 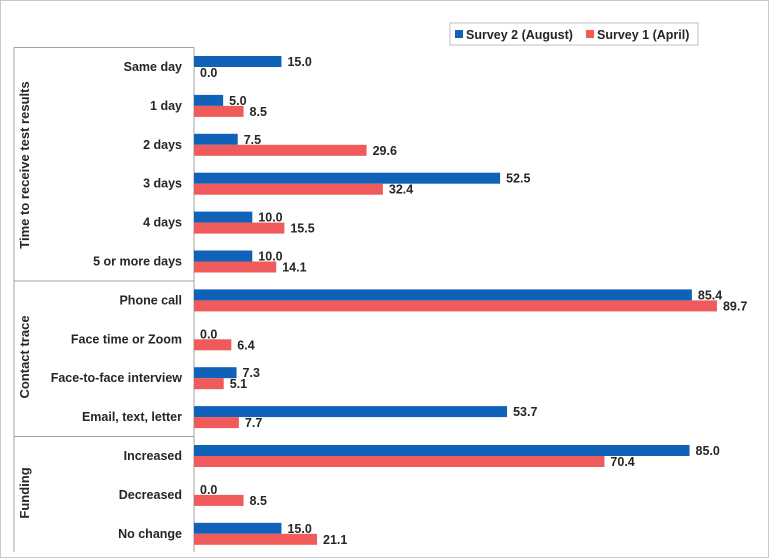 What do you see at coordinates (162, 184) in the screenshot?
I see `category-label-3-days: 3 days` at bounding box center [162, 184].